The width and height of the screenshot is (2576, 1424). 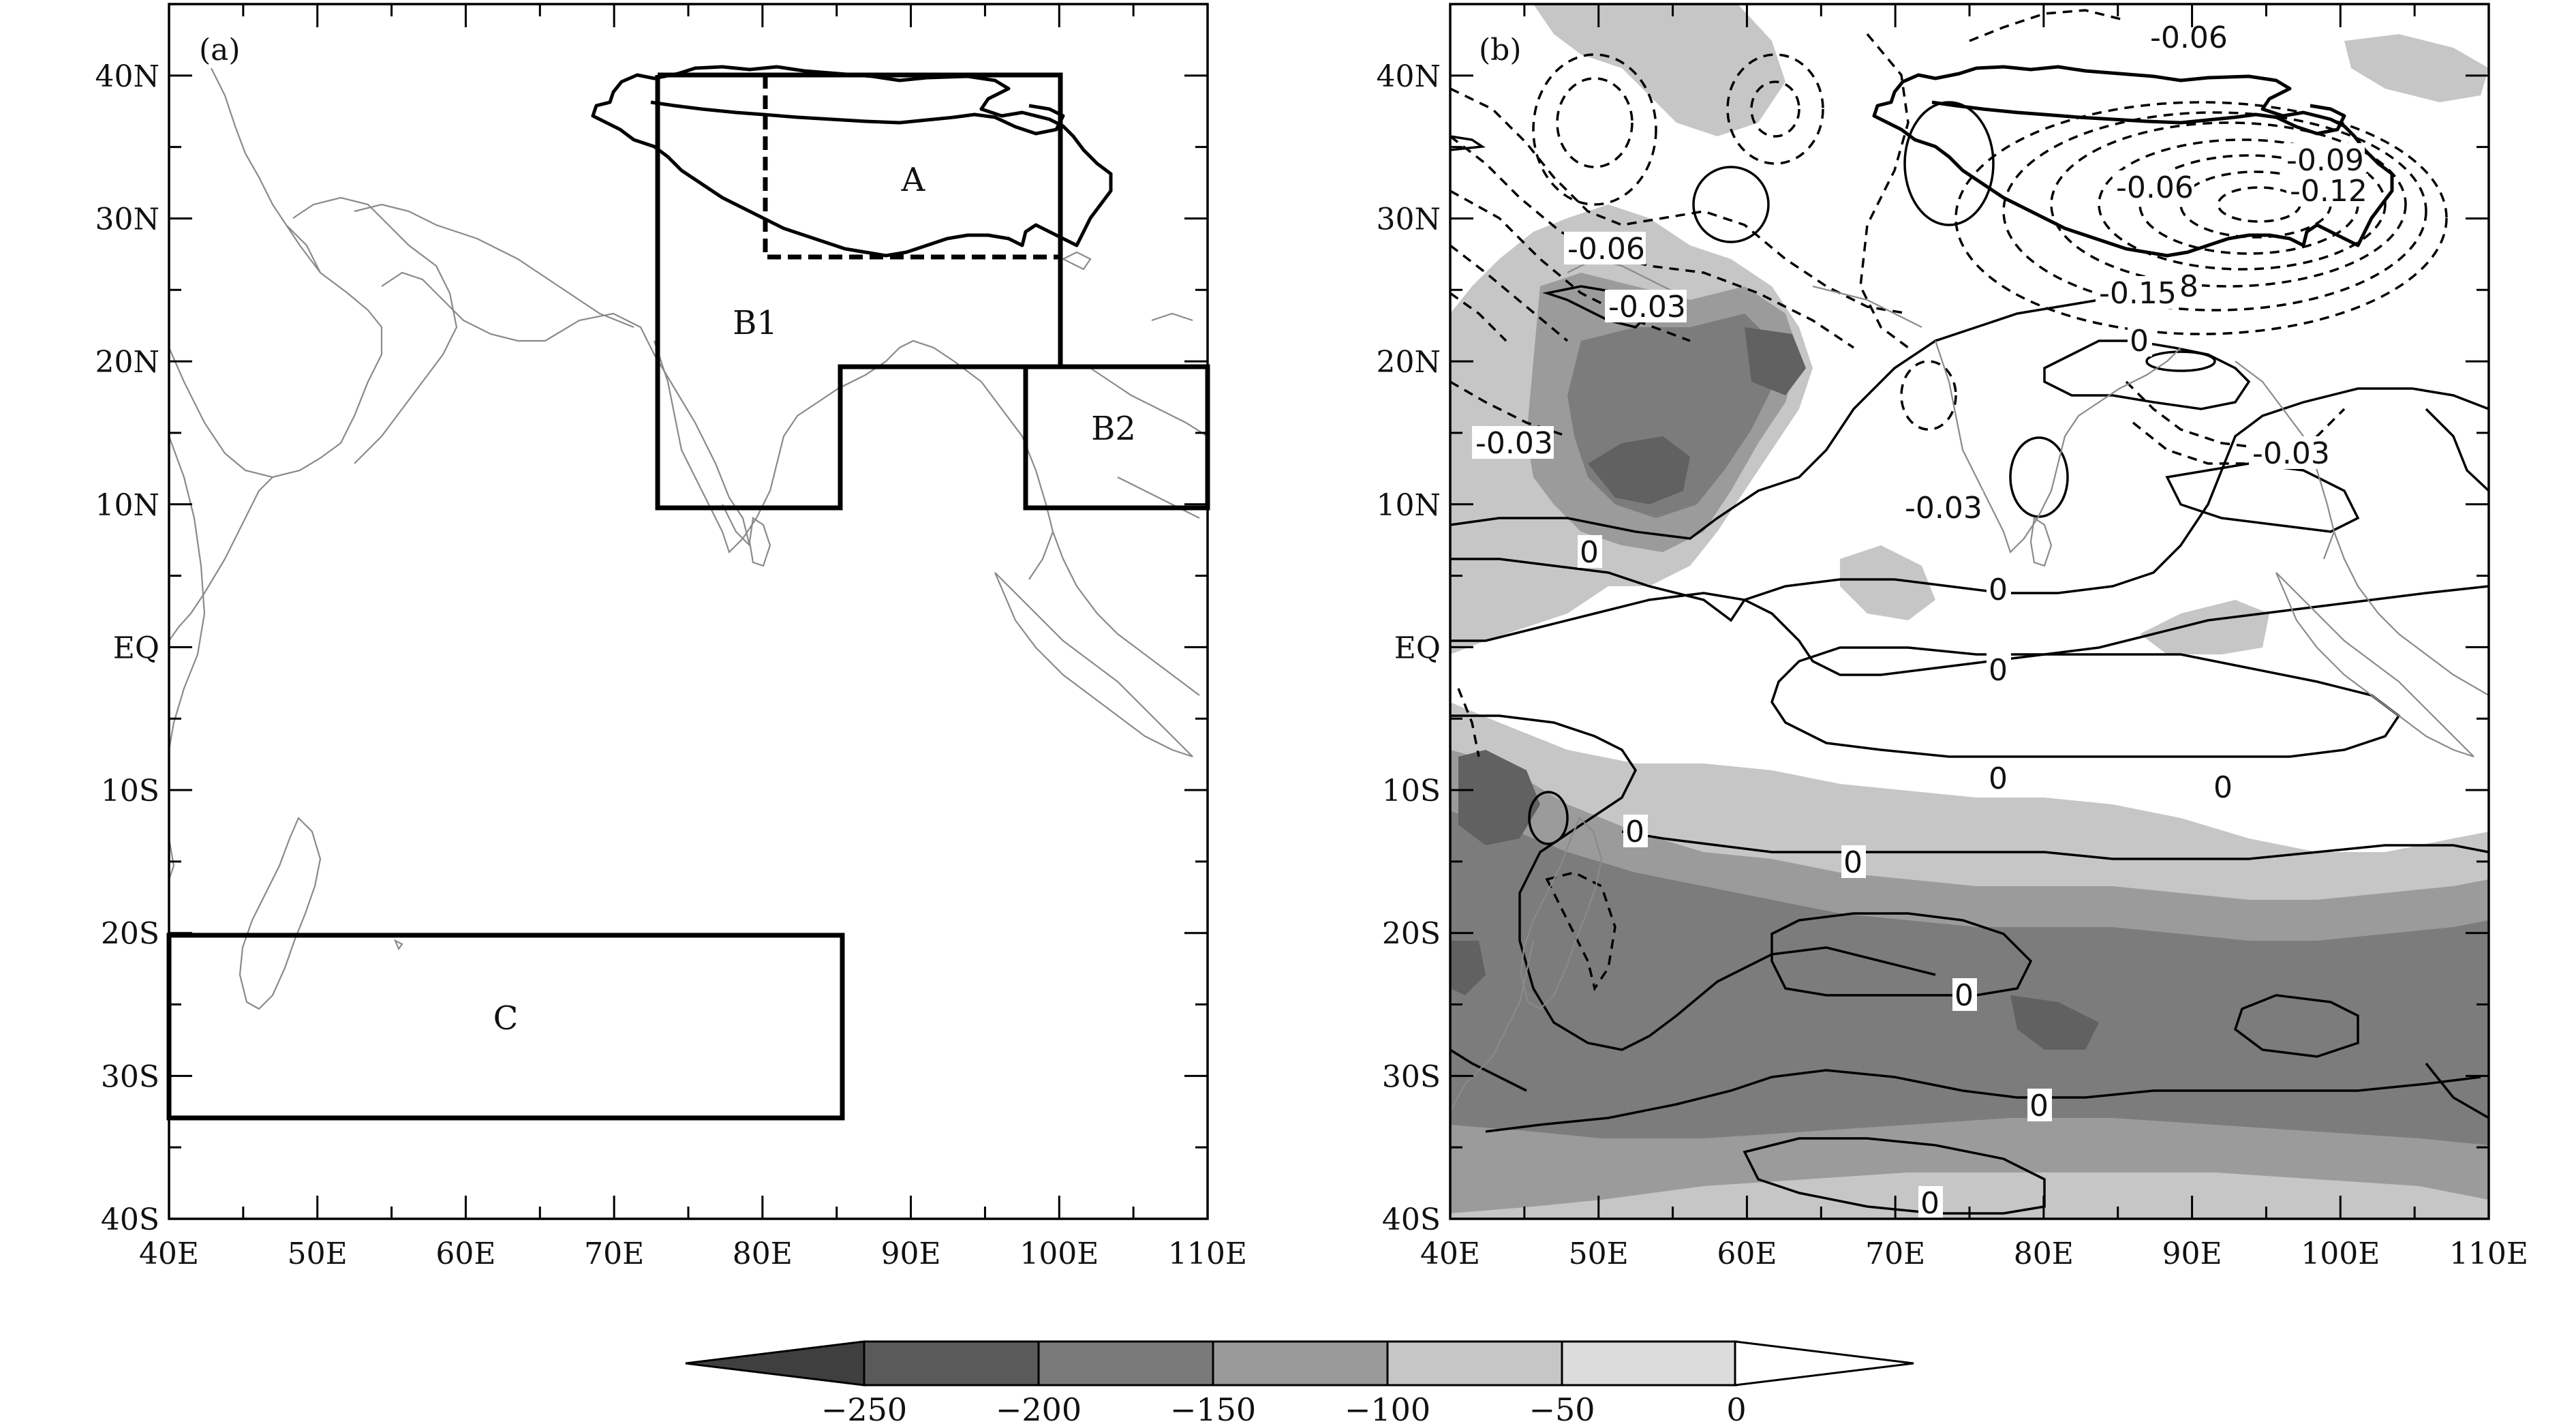 I want to click on contour-label: -0.09, so click(x=2325, y=161).